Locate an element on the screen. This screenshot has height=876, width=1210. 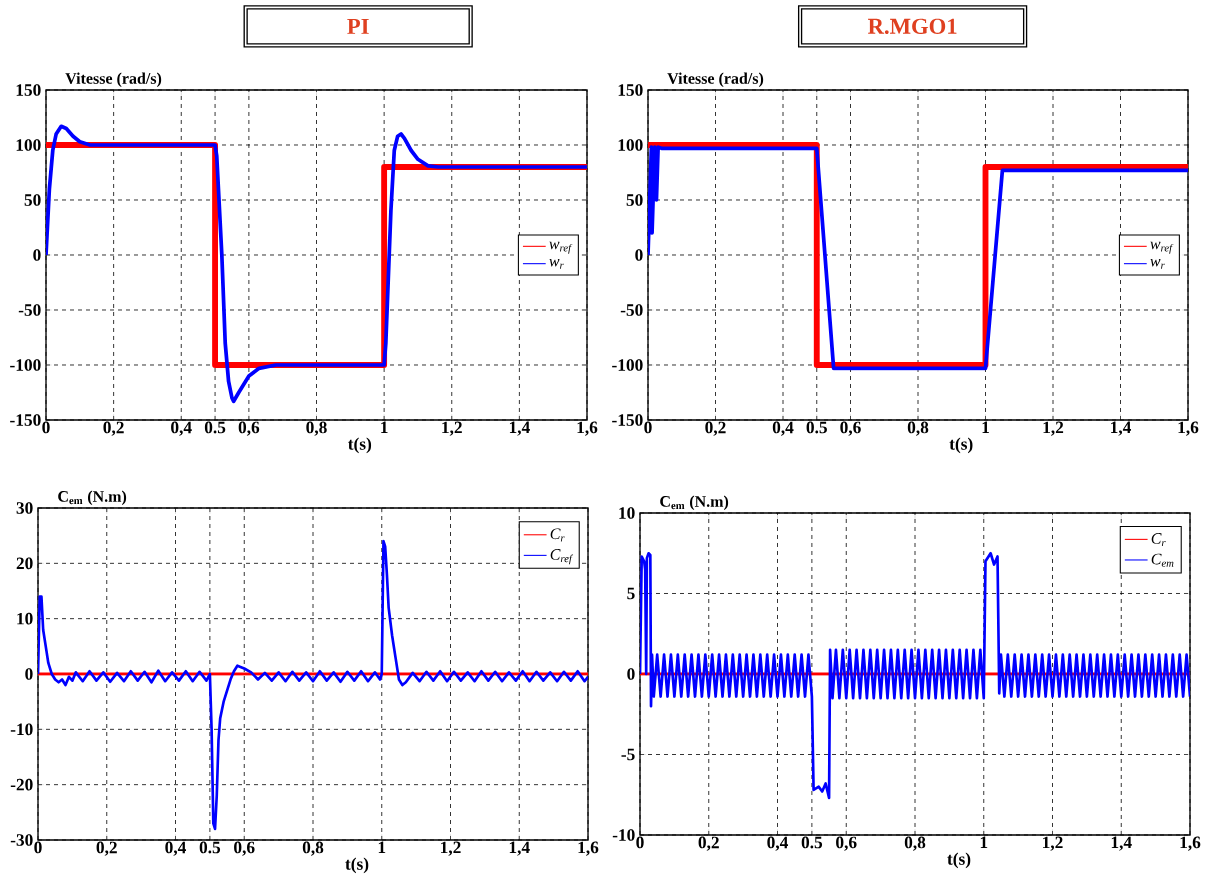
y-tick-label: 5 is located at coordinates (631, 593).